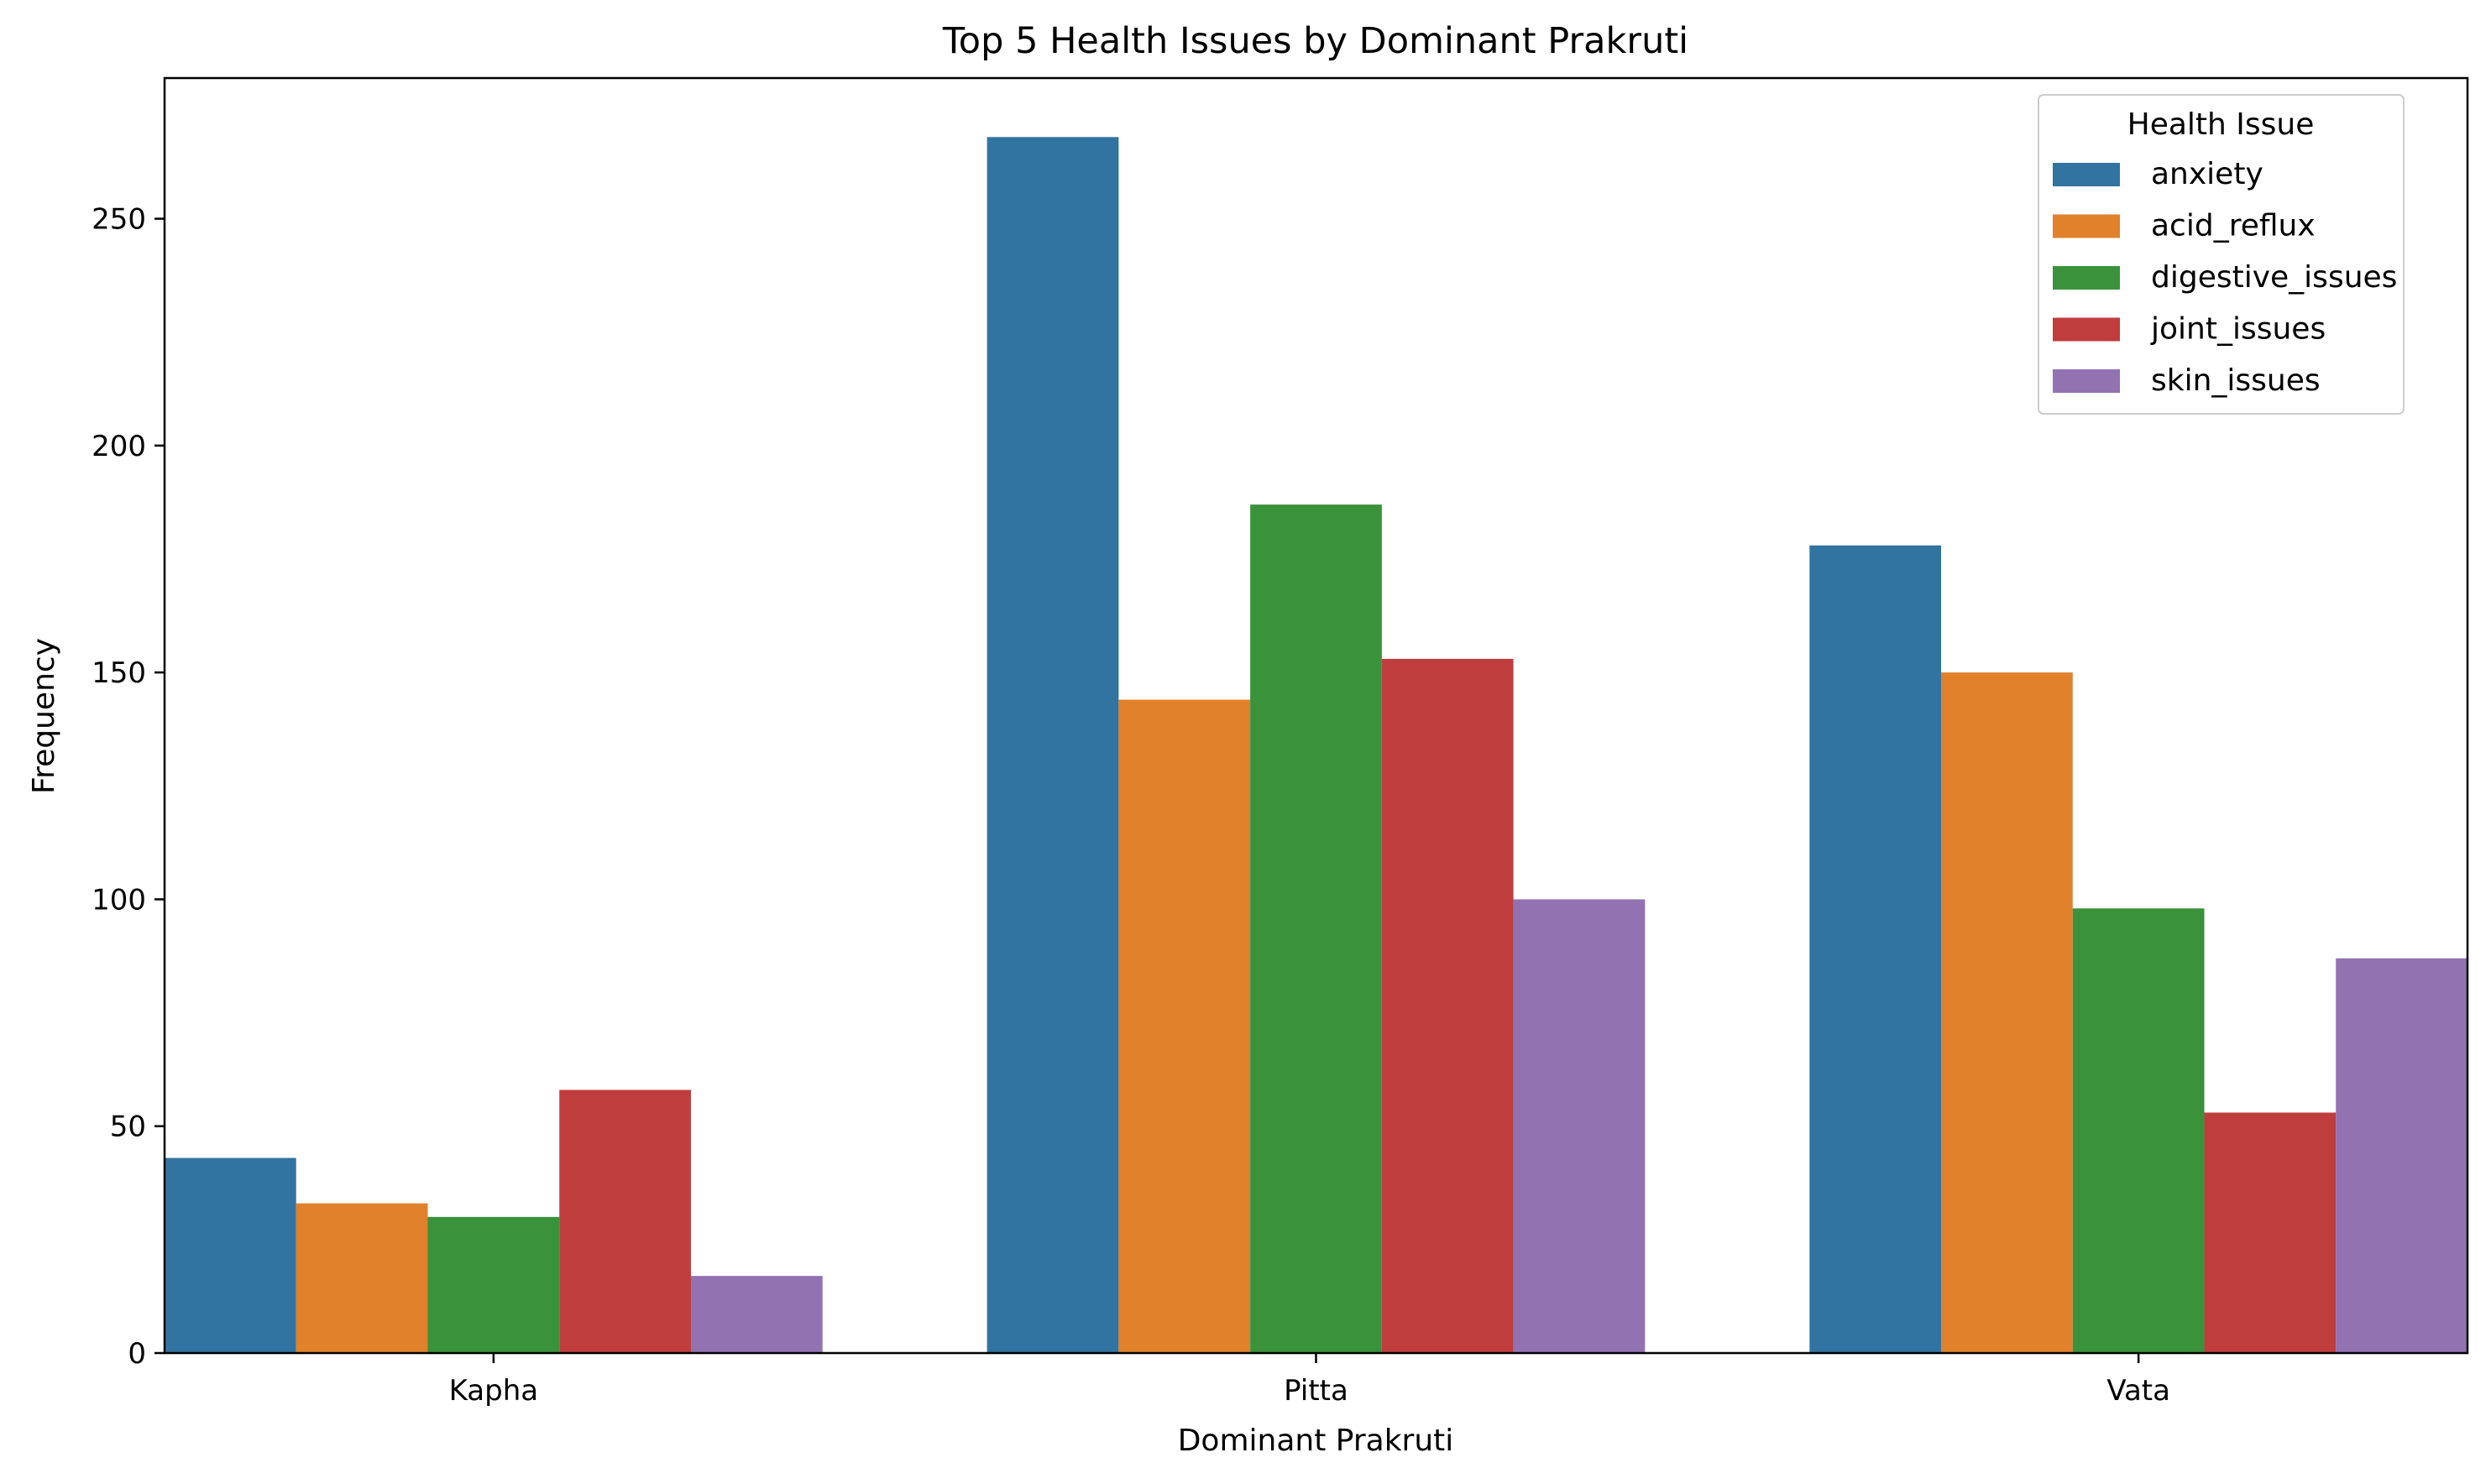 The height and width of the screenshot is (1484, 2491). I want to click on legend-swatch-skin_issues, so click(2086, 381).